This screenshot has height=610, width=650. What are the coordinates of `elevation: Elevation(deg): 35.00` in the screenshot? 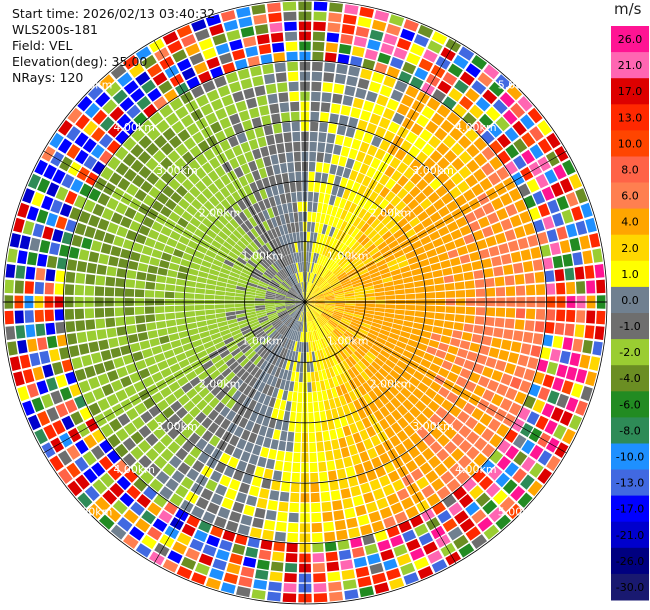 It's located at (80, 61).